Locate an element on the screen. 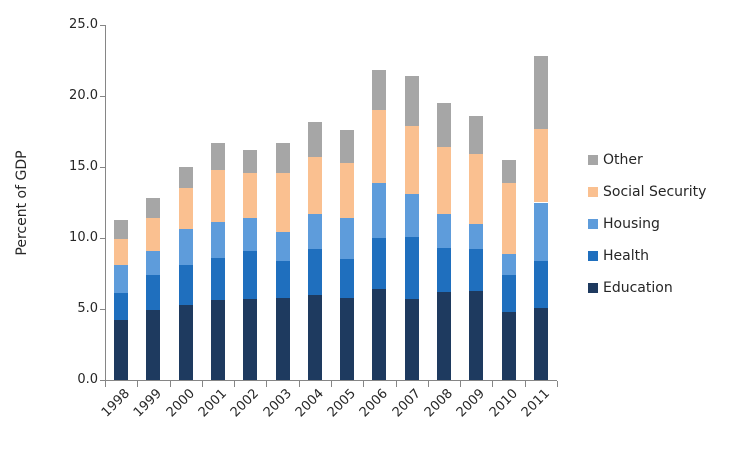 The height and width of the screenshot is (450, 750). bar-segment-1999-education is located at coordinates (153, 345).